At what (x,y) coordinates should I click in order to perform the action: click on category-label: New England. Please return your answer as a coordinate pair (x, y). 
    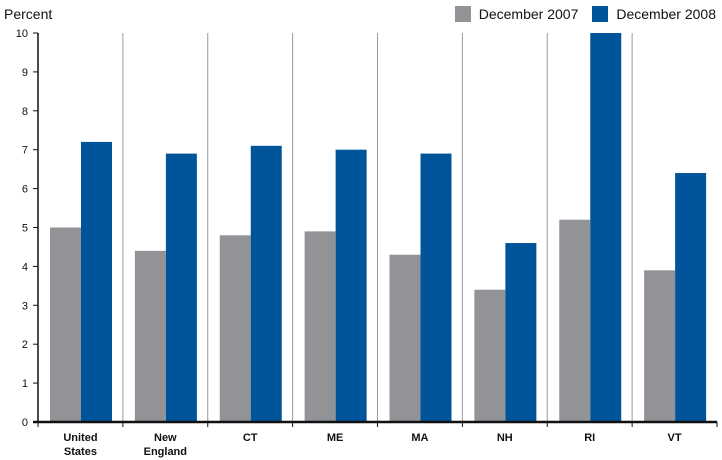
    Looking at the image, I should click on (165, 445).